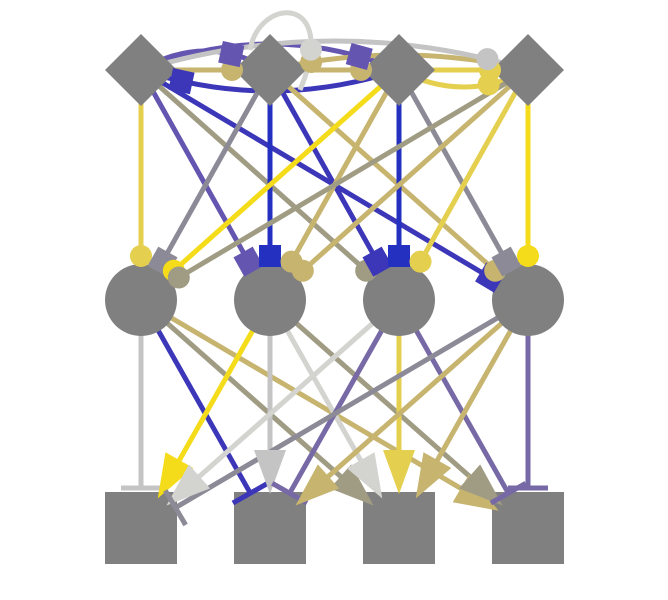 The height and width of the screenshot is (600, 668). I want to click on target-node-t3, so click(399, 528).